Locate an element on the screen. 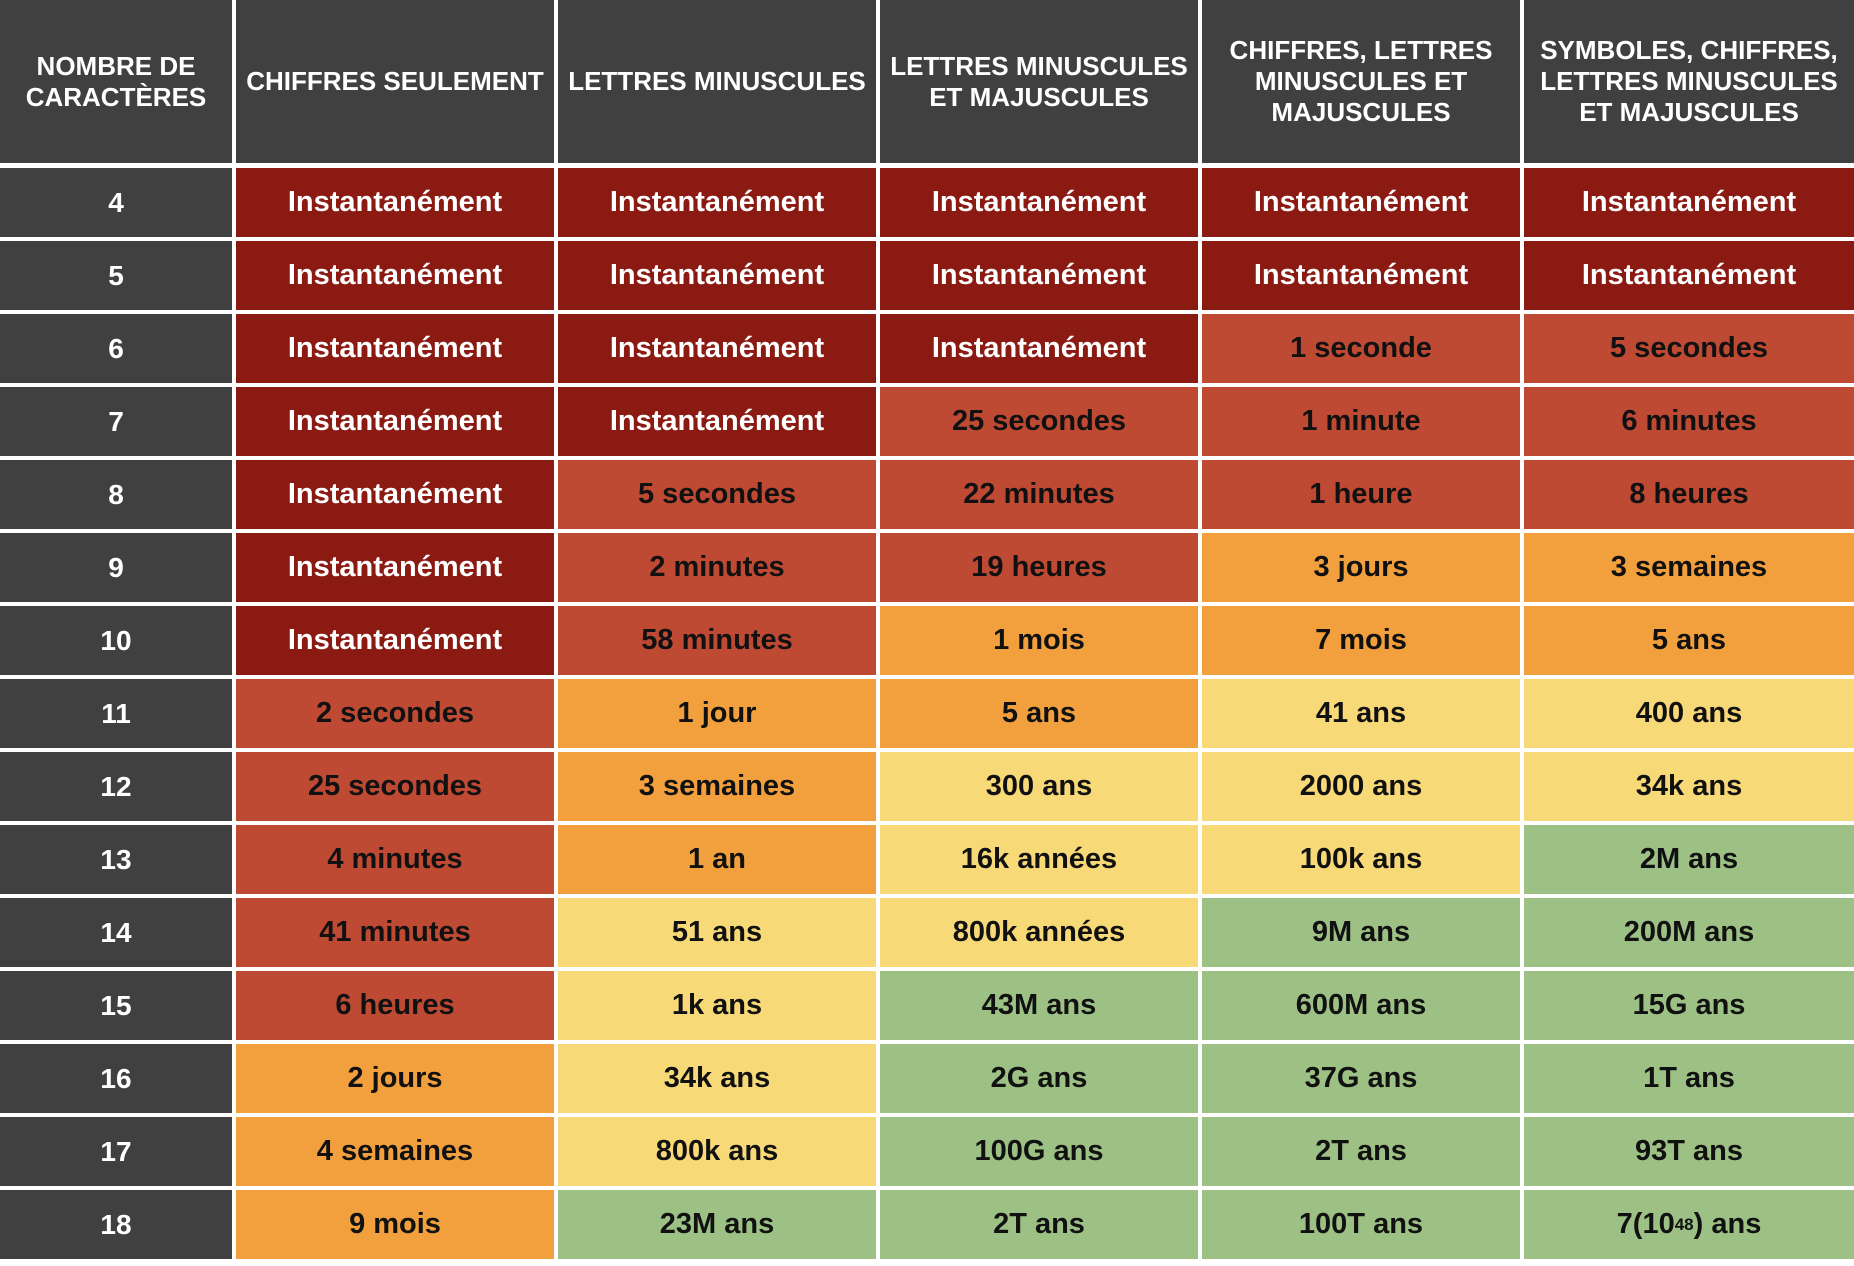 Image resolution: width=1854 pixels, height=1266 pixels. cell-text: 1T ans is located at coordinates (1689, 1078).